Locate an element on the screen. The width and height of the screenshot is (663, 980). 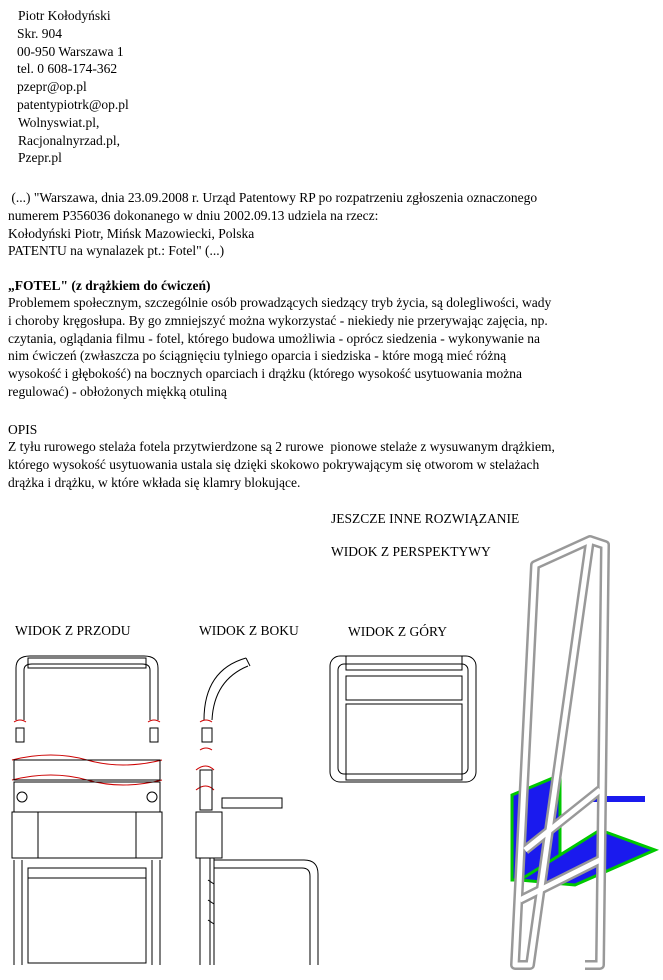
top-view is located at coordinates (403, 719).